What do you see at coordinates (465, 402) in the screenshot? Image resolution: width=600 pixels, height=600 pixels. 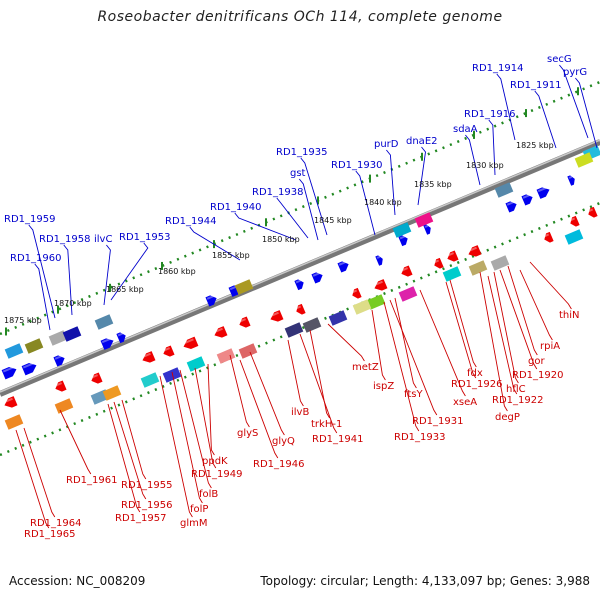 I see `gene-label-bottom: xseA` at bounding box center [465, 402].